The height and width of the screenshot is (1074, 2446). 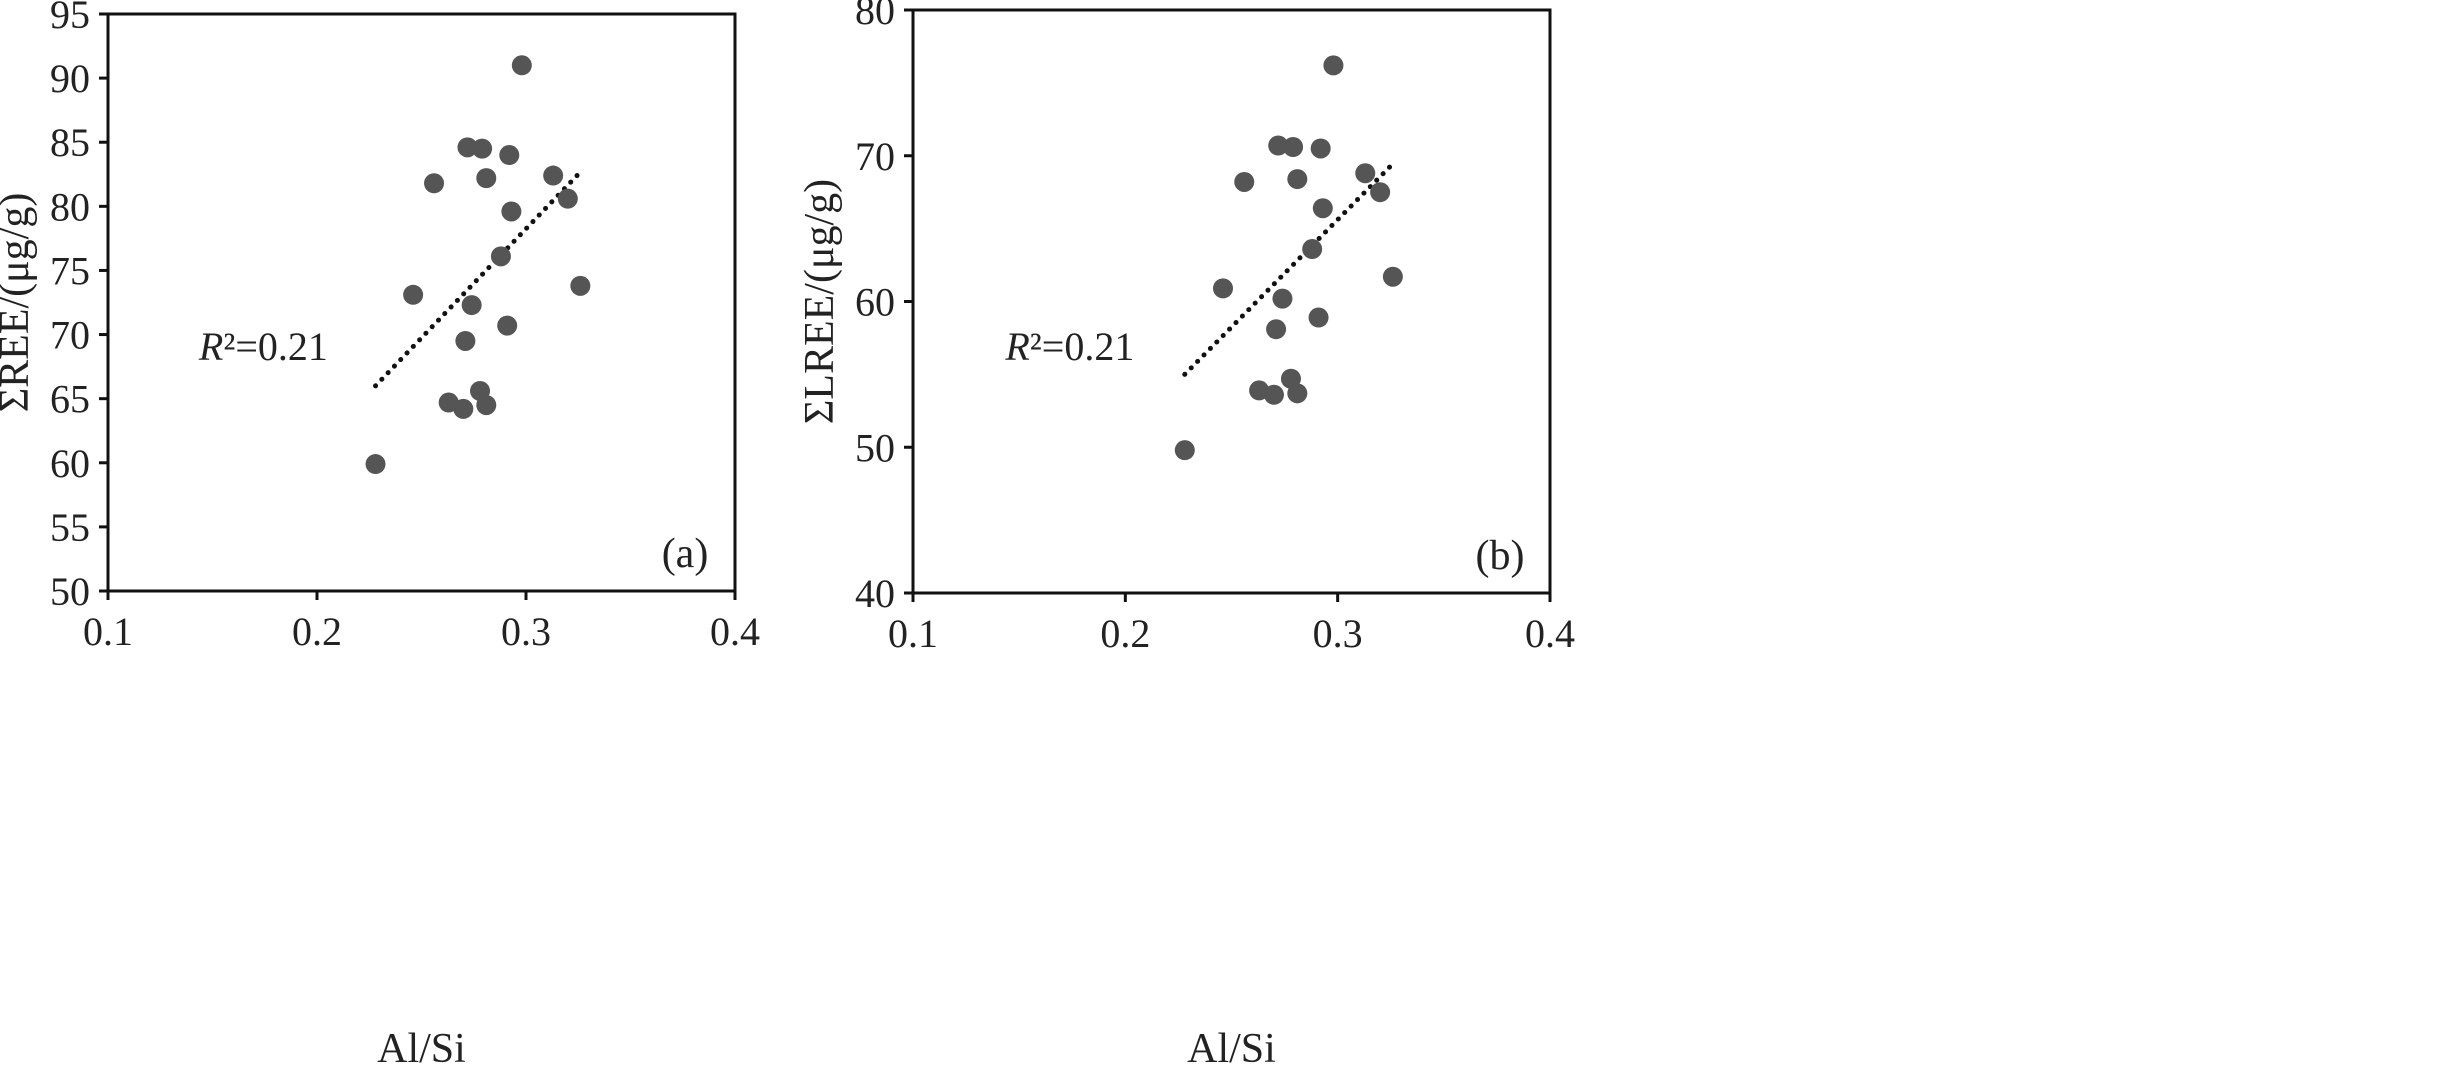 I want to click on y-tick-label: 75, so click(x=70, y=270).